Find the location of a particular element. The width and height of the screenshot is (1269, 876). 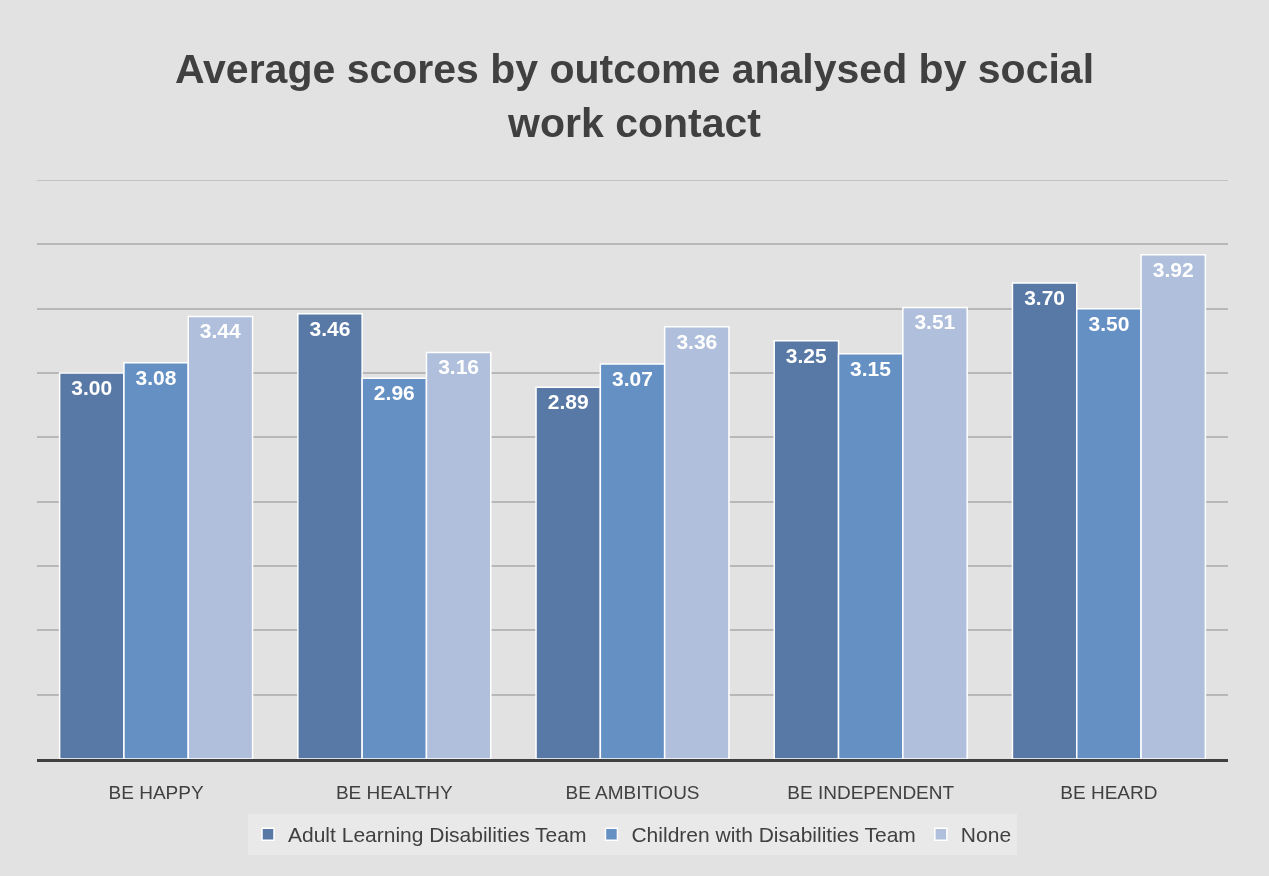

x-tick-label: BE HEARD is located at coordinates (1109, 792).